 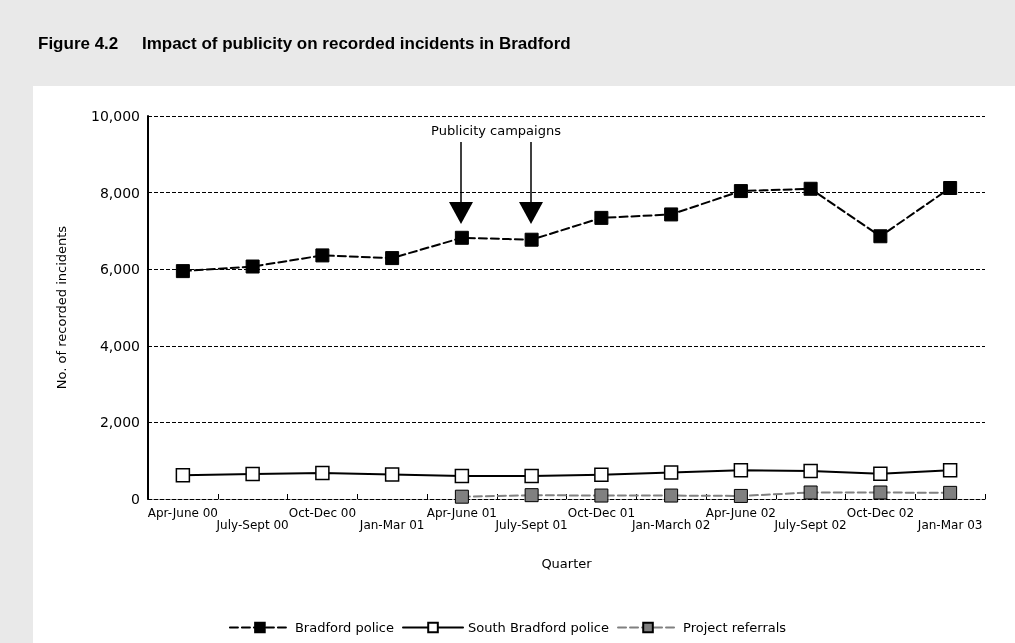 What do you see at coordinates (531, 525) in the screenshot?
I see `x-tick-label: July-Sept 01` at bounding box center [531, 525].